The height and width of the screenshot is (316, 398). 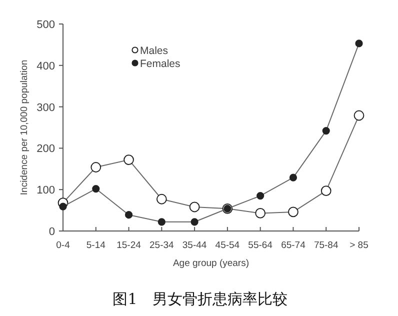 What do you see at coordinates (45, 66) in the screenshot?
I see `y-tick-label: 400` at bounding box center [45, 66].